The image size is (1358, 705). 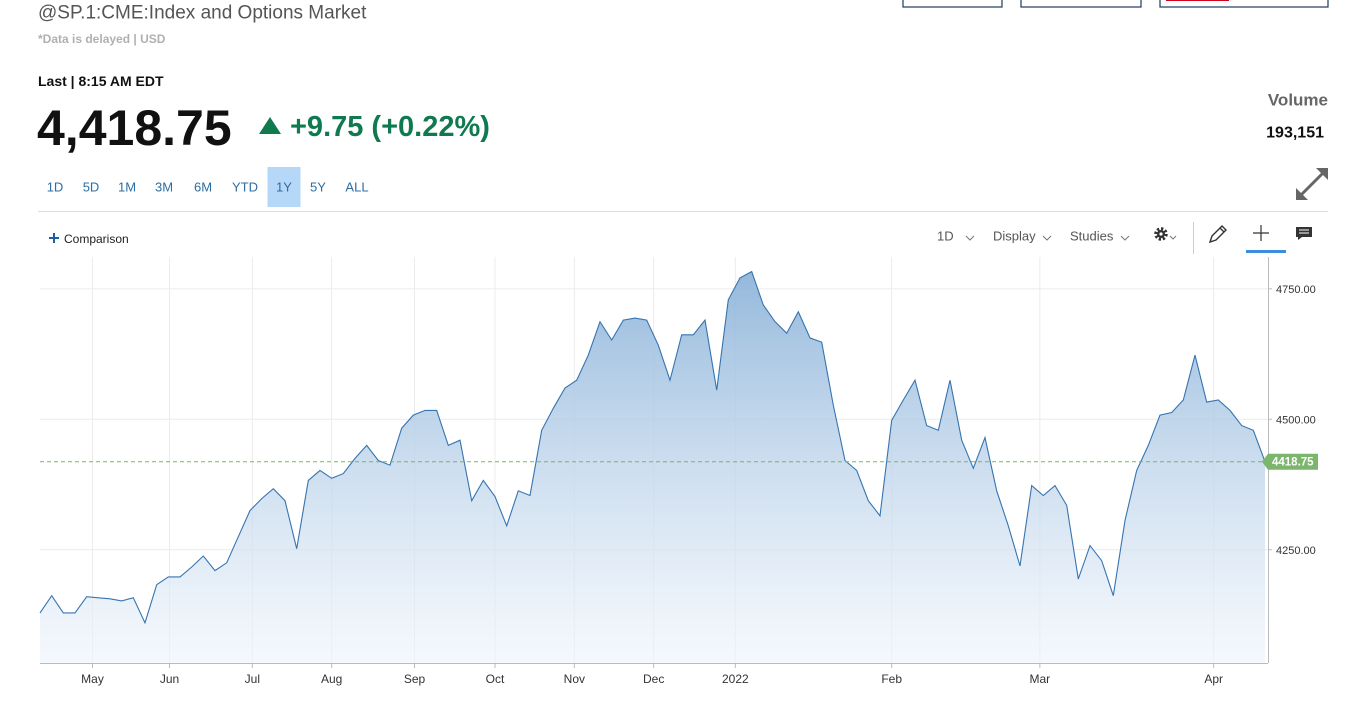 What do you see at coordinates (1296, 420) in the screenshot?
I see `y-tick-label: 4500.00` at bounding box center [1296, 420].